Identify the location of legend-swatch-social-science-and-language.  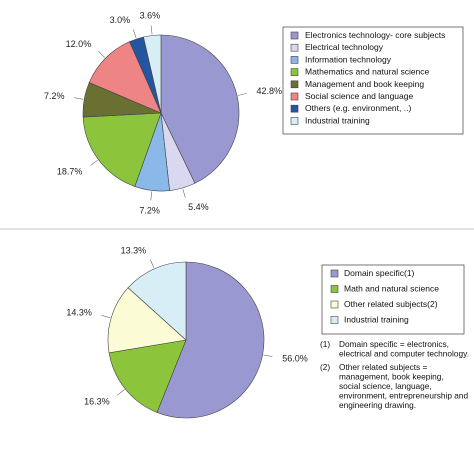
(294, 96).